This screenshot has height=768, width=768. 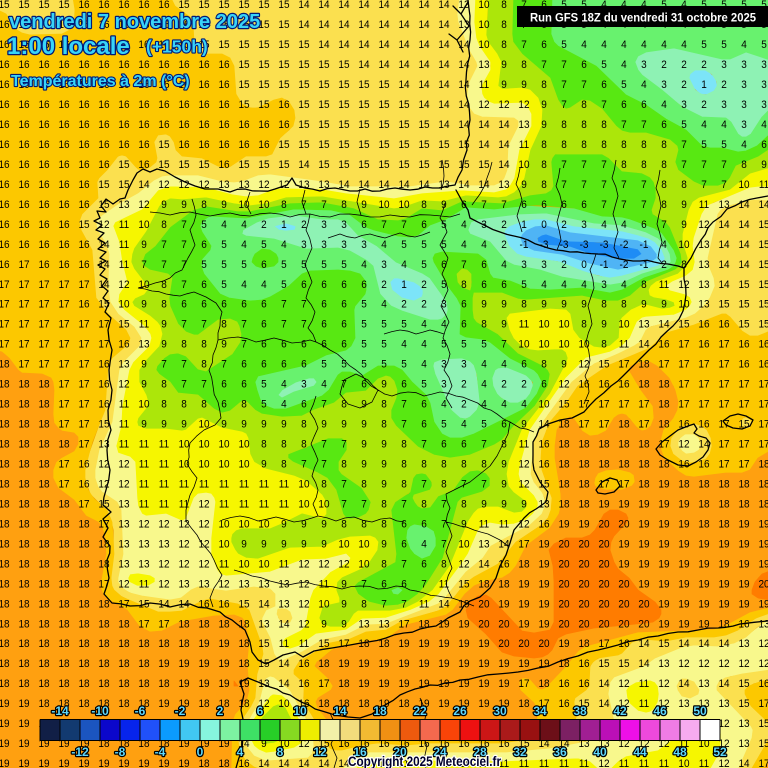 I want to click on svg-text: 1, so click(x=524, y=224).